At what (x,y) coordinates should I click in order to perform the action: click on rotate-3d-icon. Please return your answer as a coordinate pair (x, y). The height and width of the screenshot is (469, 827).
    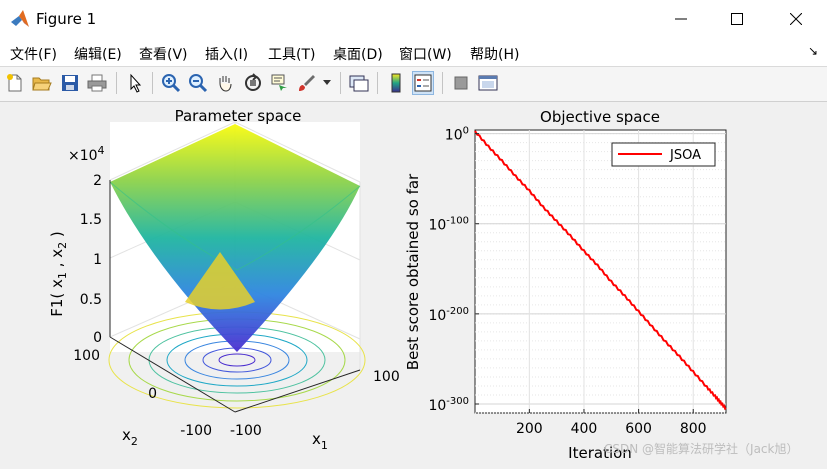
    Looking at the image, I should click on (253, 82).